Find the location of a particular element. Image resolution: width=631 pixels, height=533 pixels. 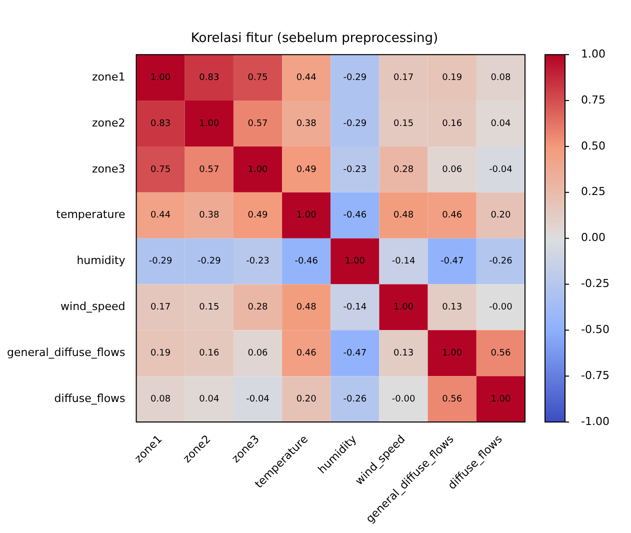

y-tick-label: diffuse_flows is located at coordinates (90, 398).